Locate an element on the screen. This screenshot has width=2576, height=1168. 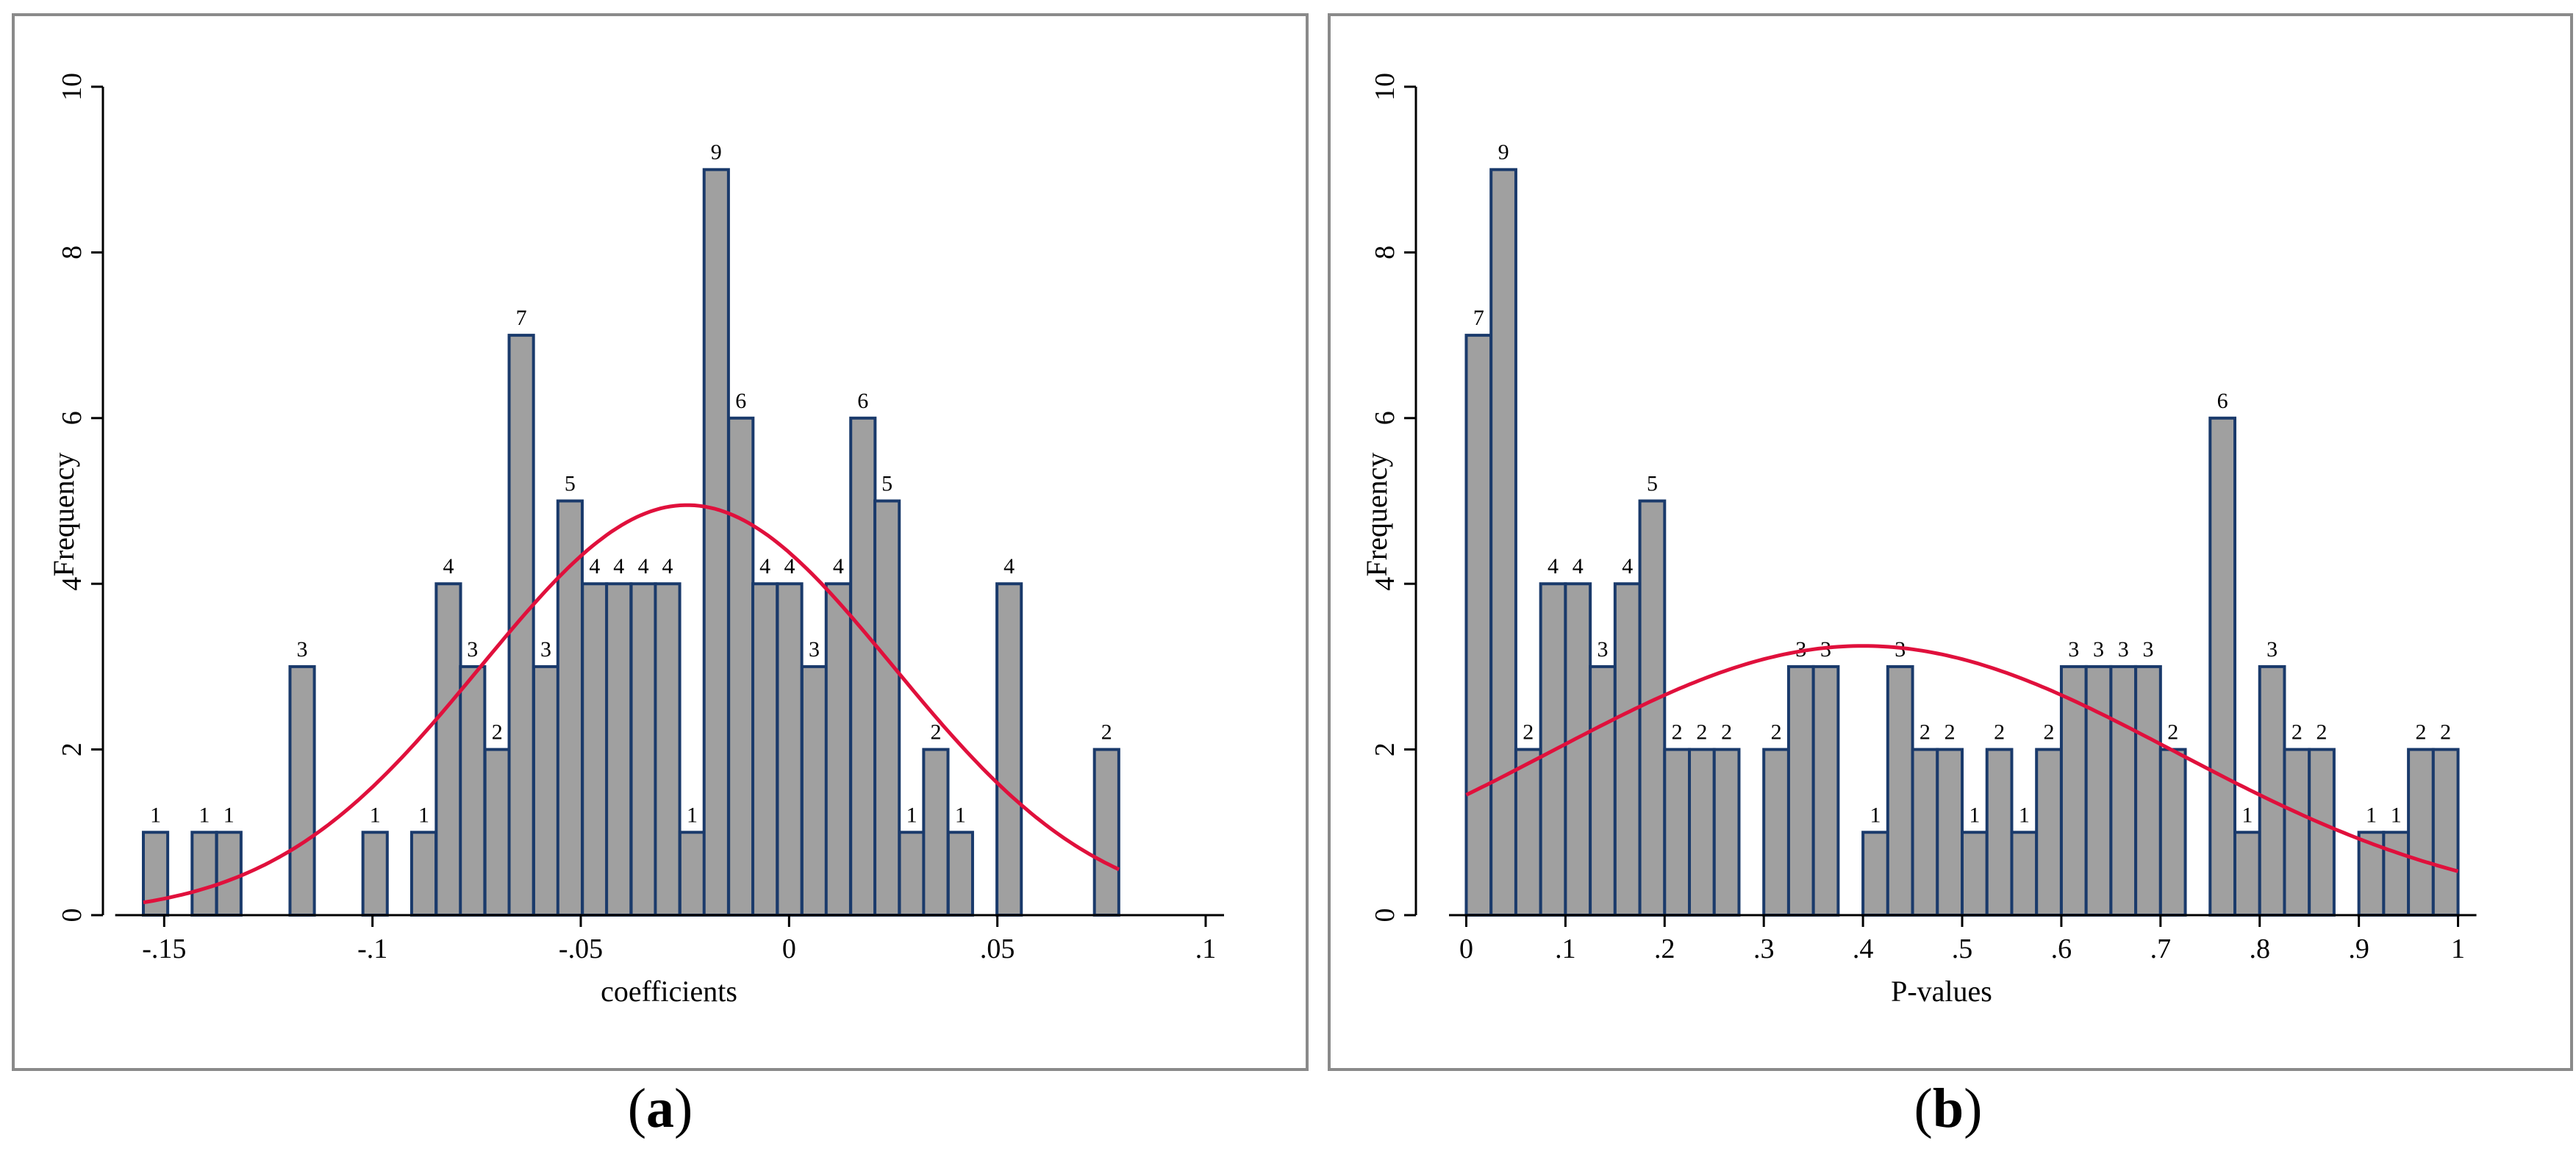
y-tick-label: 10 is located at coordinates (1385, 87).